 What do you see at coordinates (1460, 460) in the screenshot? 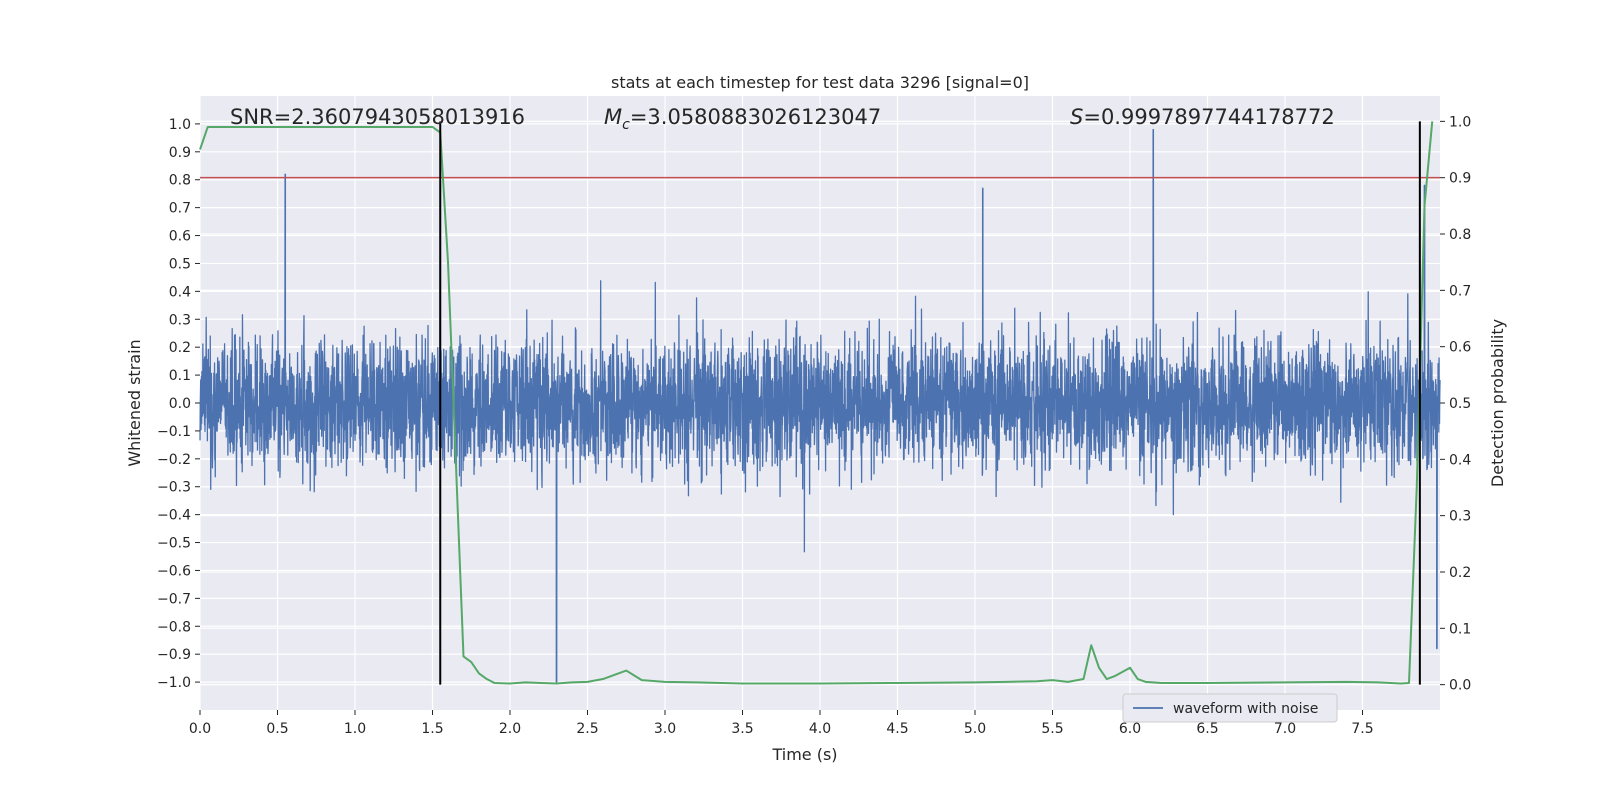
I see `y2-tick-label: 0.4` at bounding box center [1460, 460].